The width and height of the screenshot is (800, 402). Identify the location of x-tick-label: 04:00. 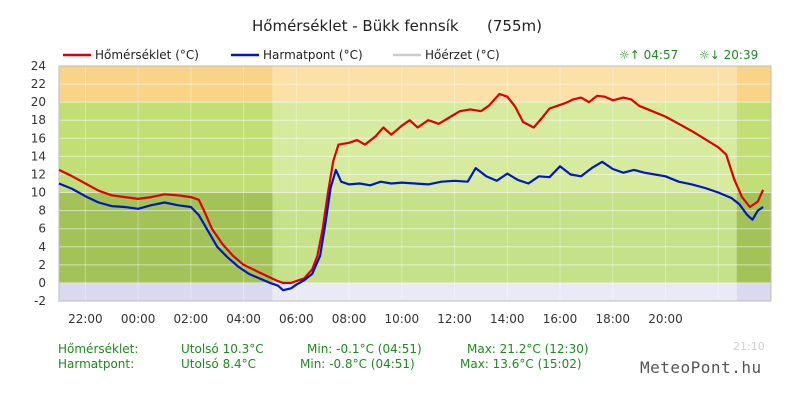
(243, 319).